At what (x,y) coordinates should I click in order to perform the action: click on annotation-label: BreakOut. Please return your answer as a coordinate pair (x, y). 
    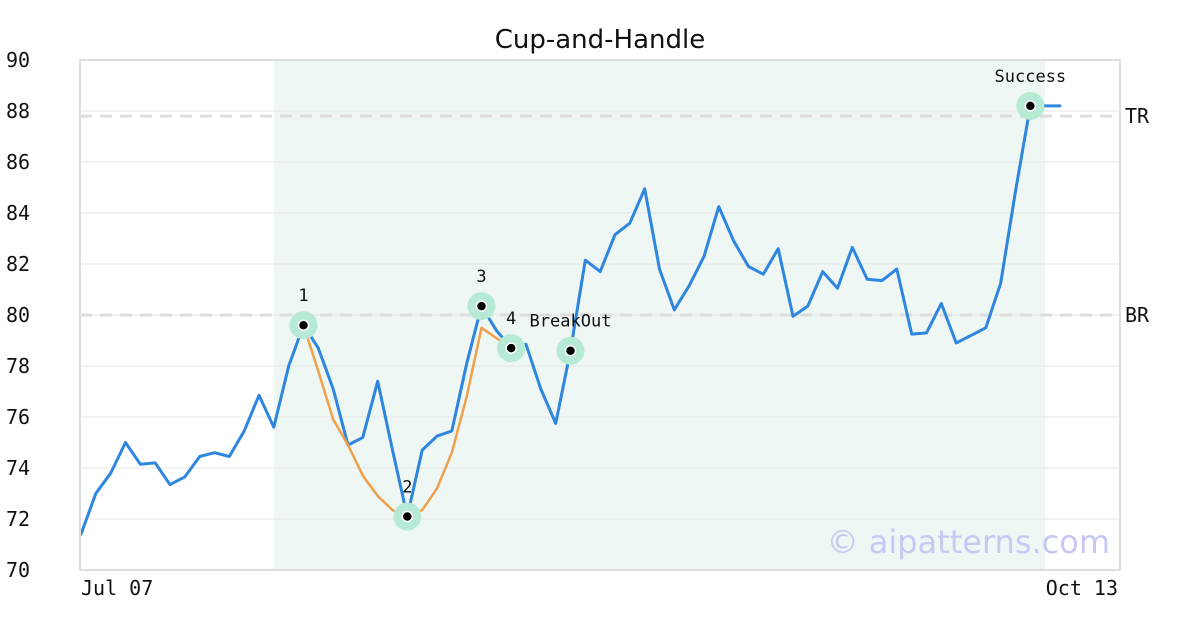
    Looking at the image, I should click on (571, 322).